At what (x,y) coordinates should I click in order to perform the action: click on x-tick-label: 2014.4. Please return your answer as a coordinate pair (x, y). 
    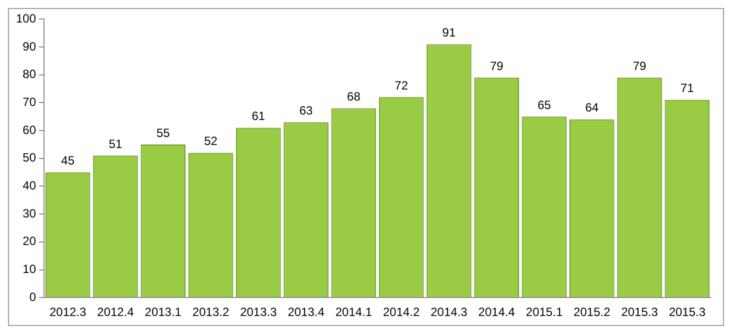
    Looking at the image, I should click on (497, 312).